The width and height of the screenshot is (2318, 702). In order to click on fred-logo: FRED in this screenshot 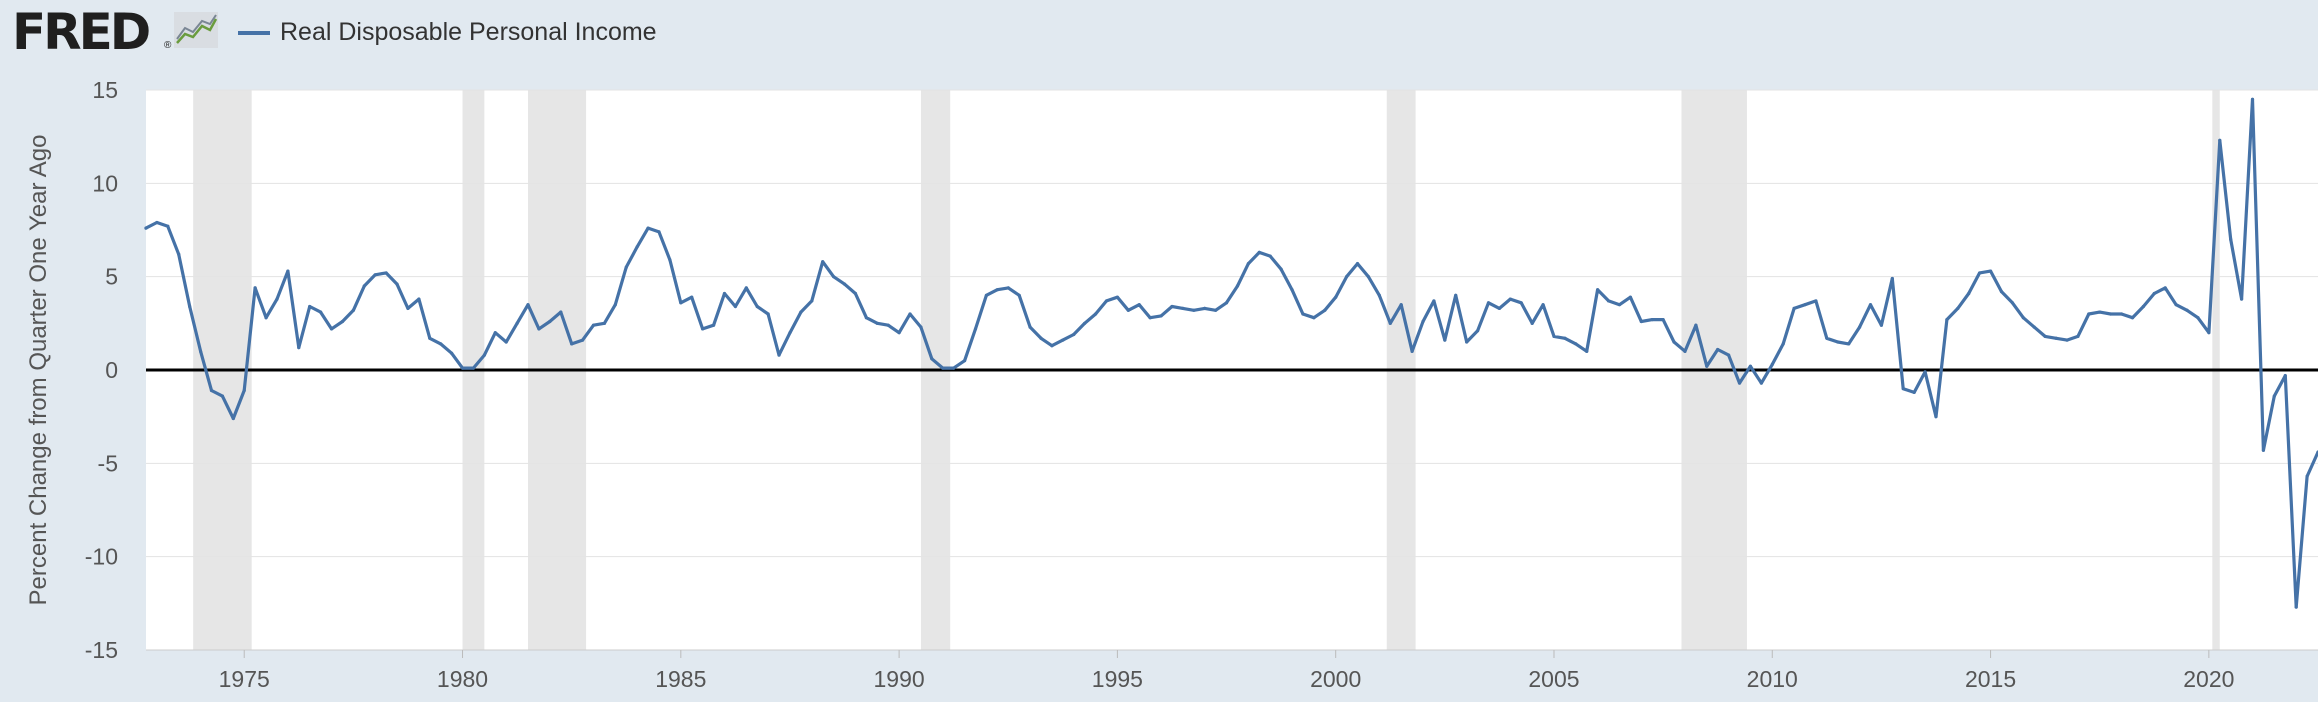, I will do `click(81, 32)`.